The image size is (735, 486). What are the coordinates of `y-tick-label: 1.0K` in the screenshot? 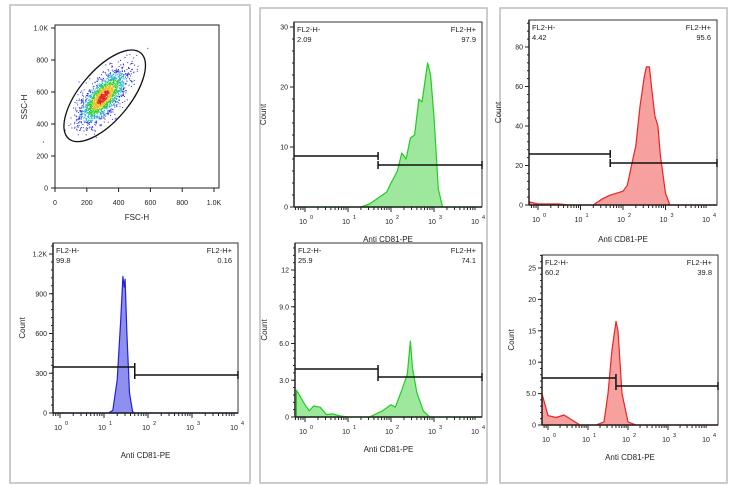 It's located at (41, 29).